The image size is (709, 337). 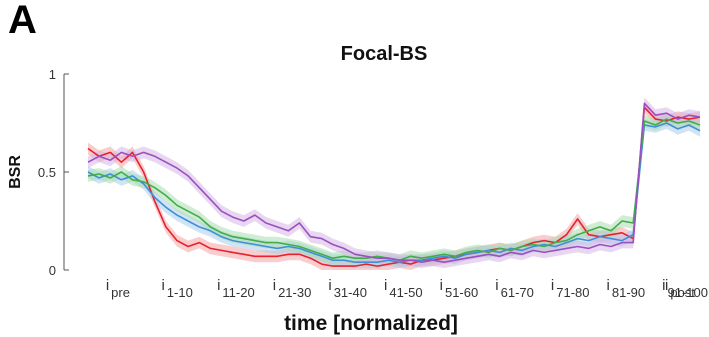 What do you see at coordinates (384, 54) in the screenshot?
I see `chart-title: Focal-BS` at bounding box center [384, 54].